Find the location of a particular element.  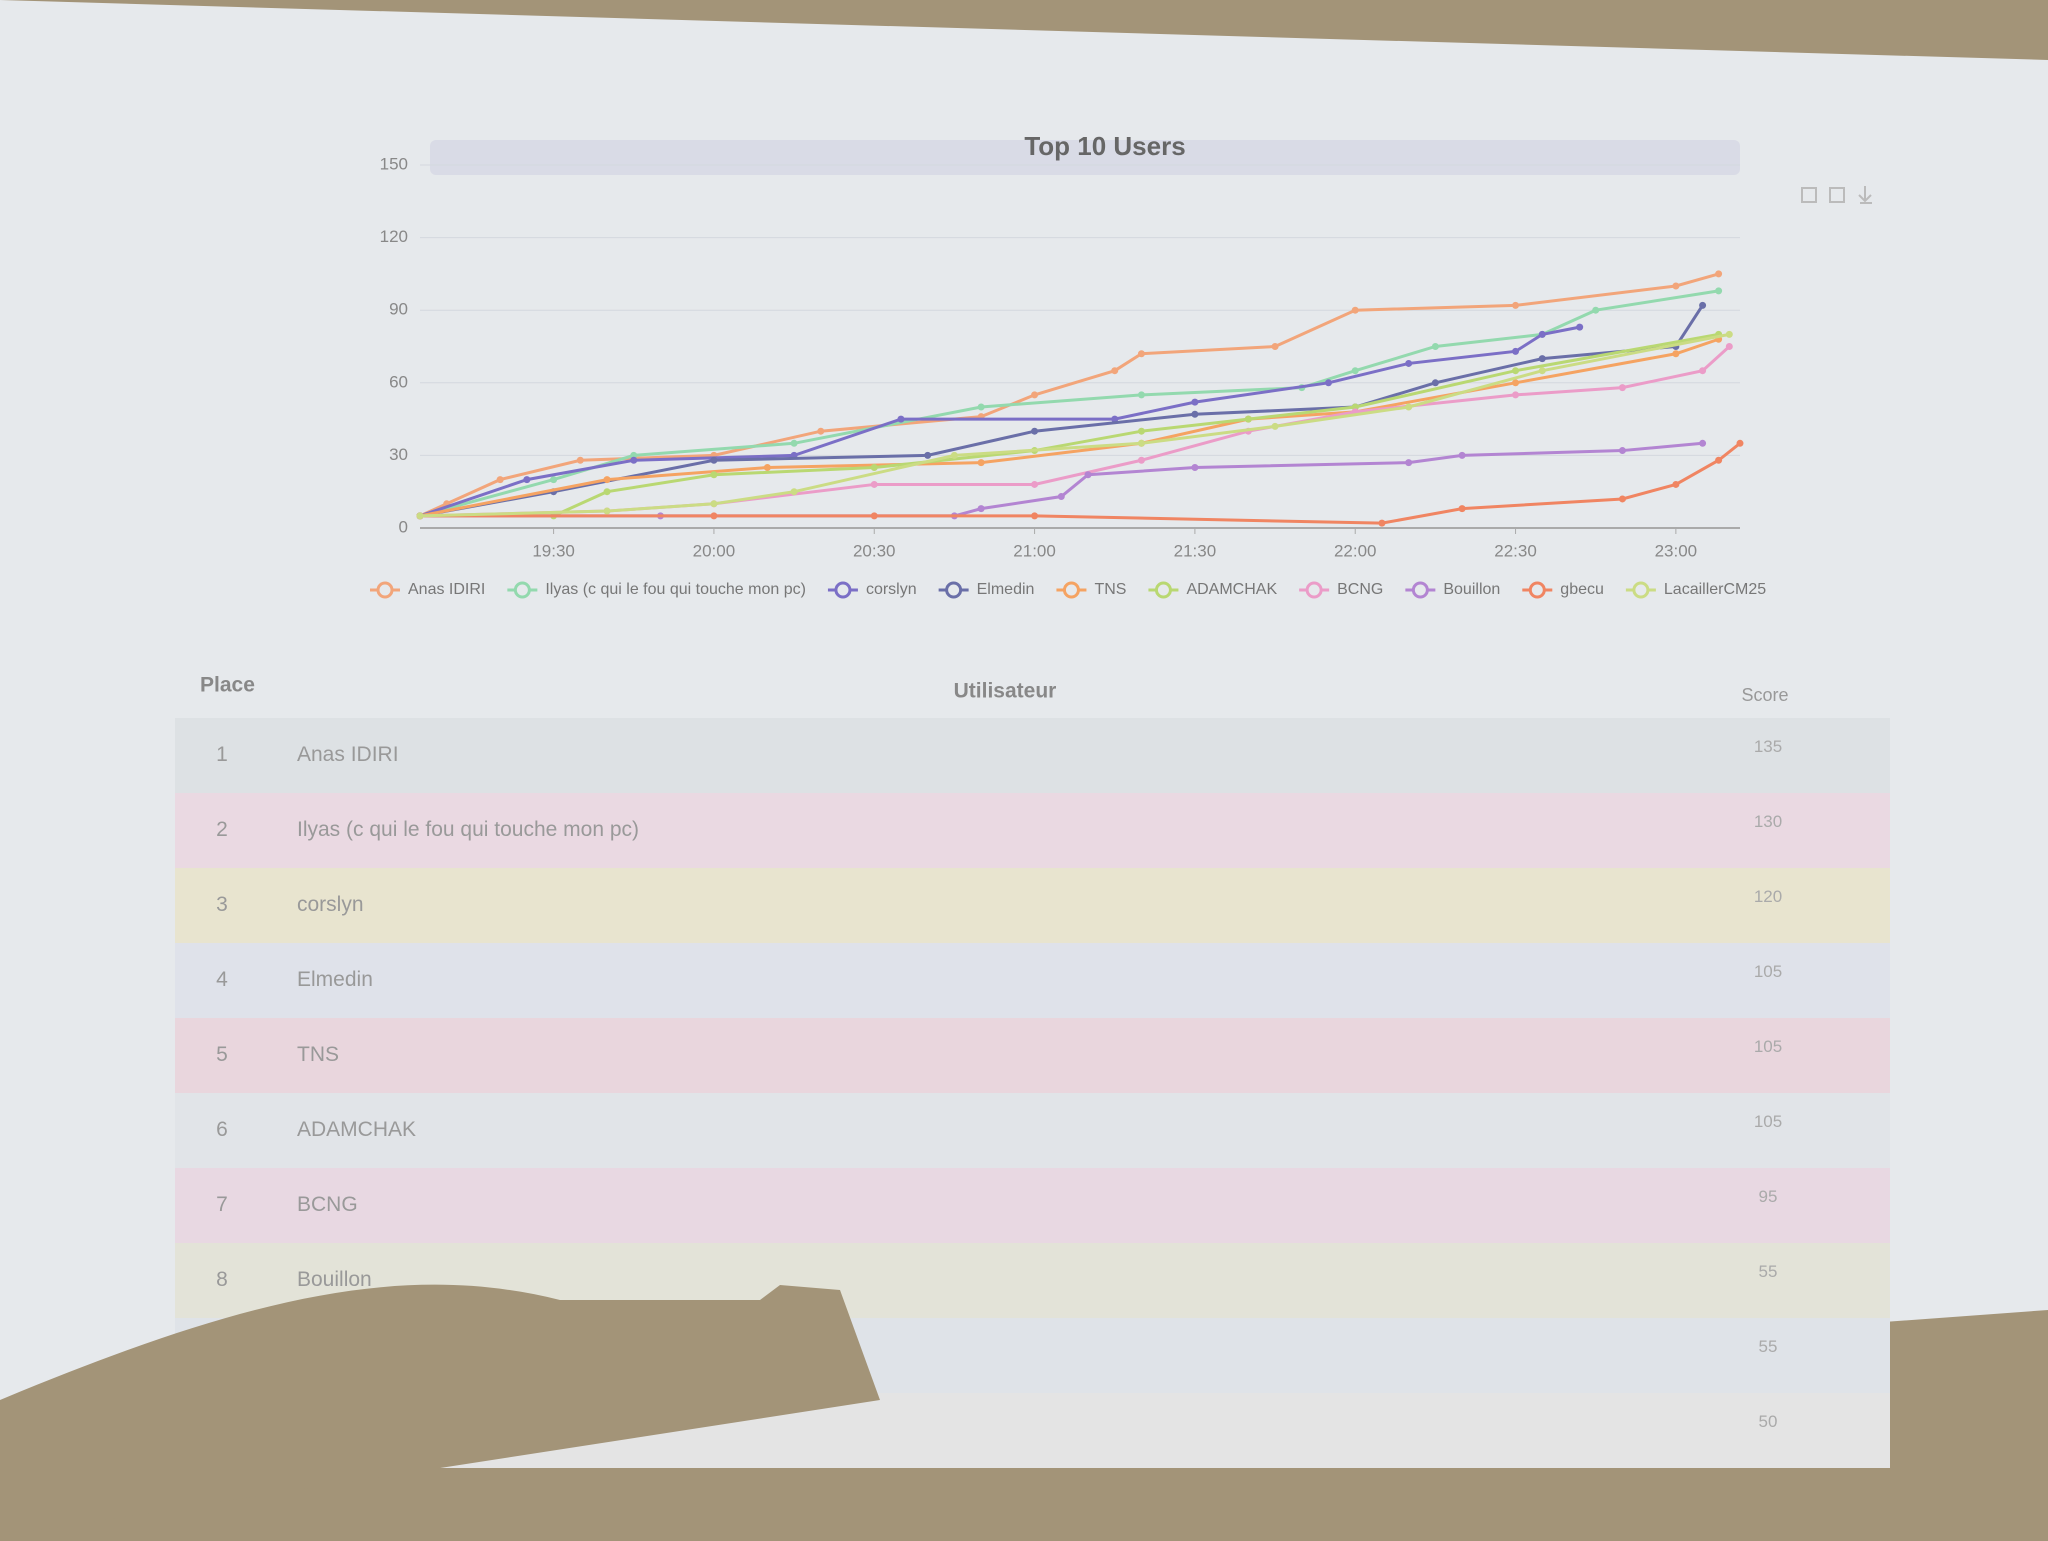

legend-label: Ilyas (c qui le fou qui touche mon pc) is located at coordinates (675, 589).